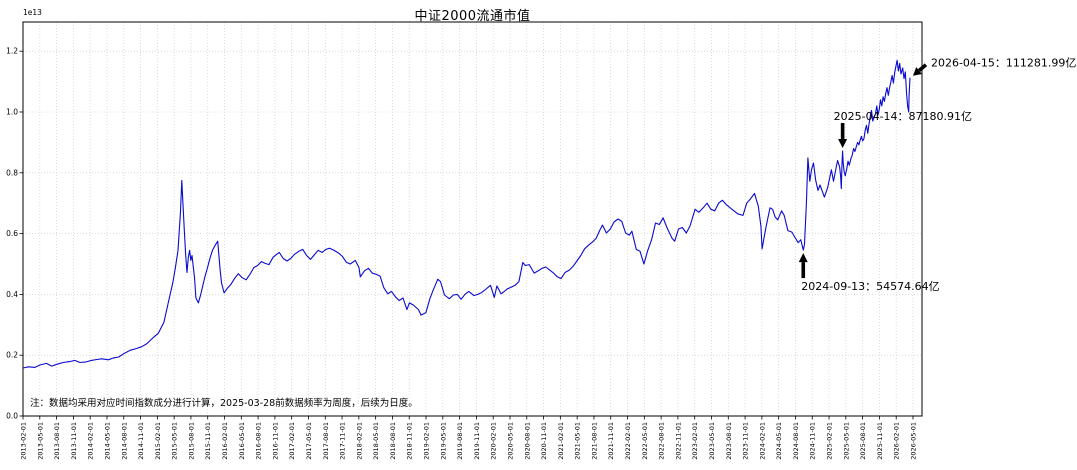 Image resolution: width=1077 pixels, height=470 pixels. Describe the element at coordinates (376, 441) in the screenshot. I see `x-tick-label: 2018-05-01` at that location.